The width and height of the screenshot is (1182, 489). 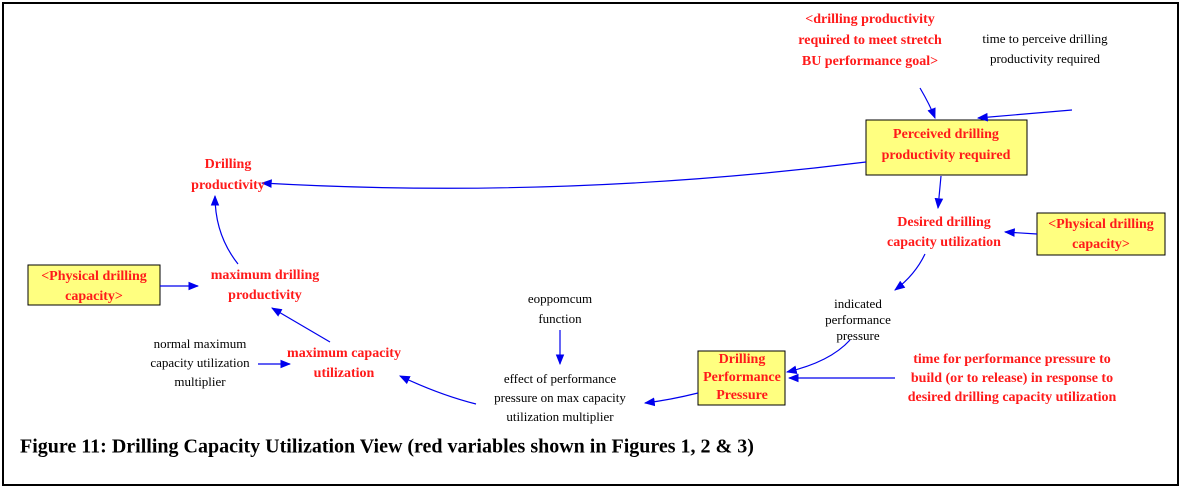 What do you see at coordinates (858, 319) in the screenshot?
I see `node-label: performance` at bounding box center [858, 319].